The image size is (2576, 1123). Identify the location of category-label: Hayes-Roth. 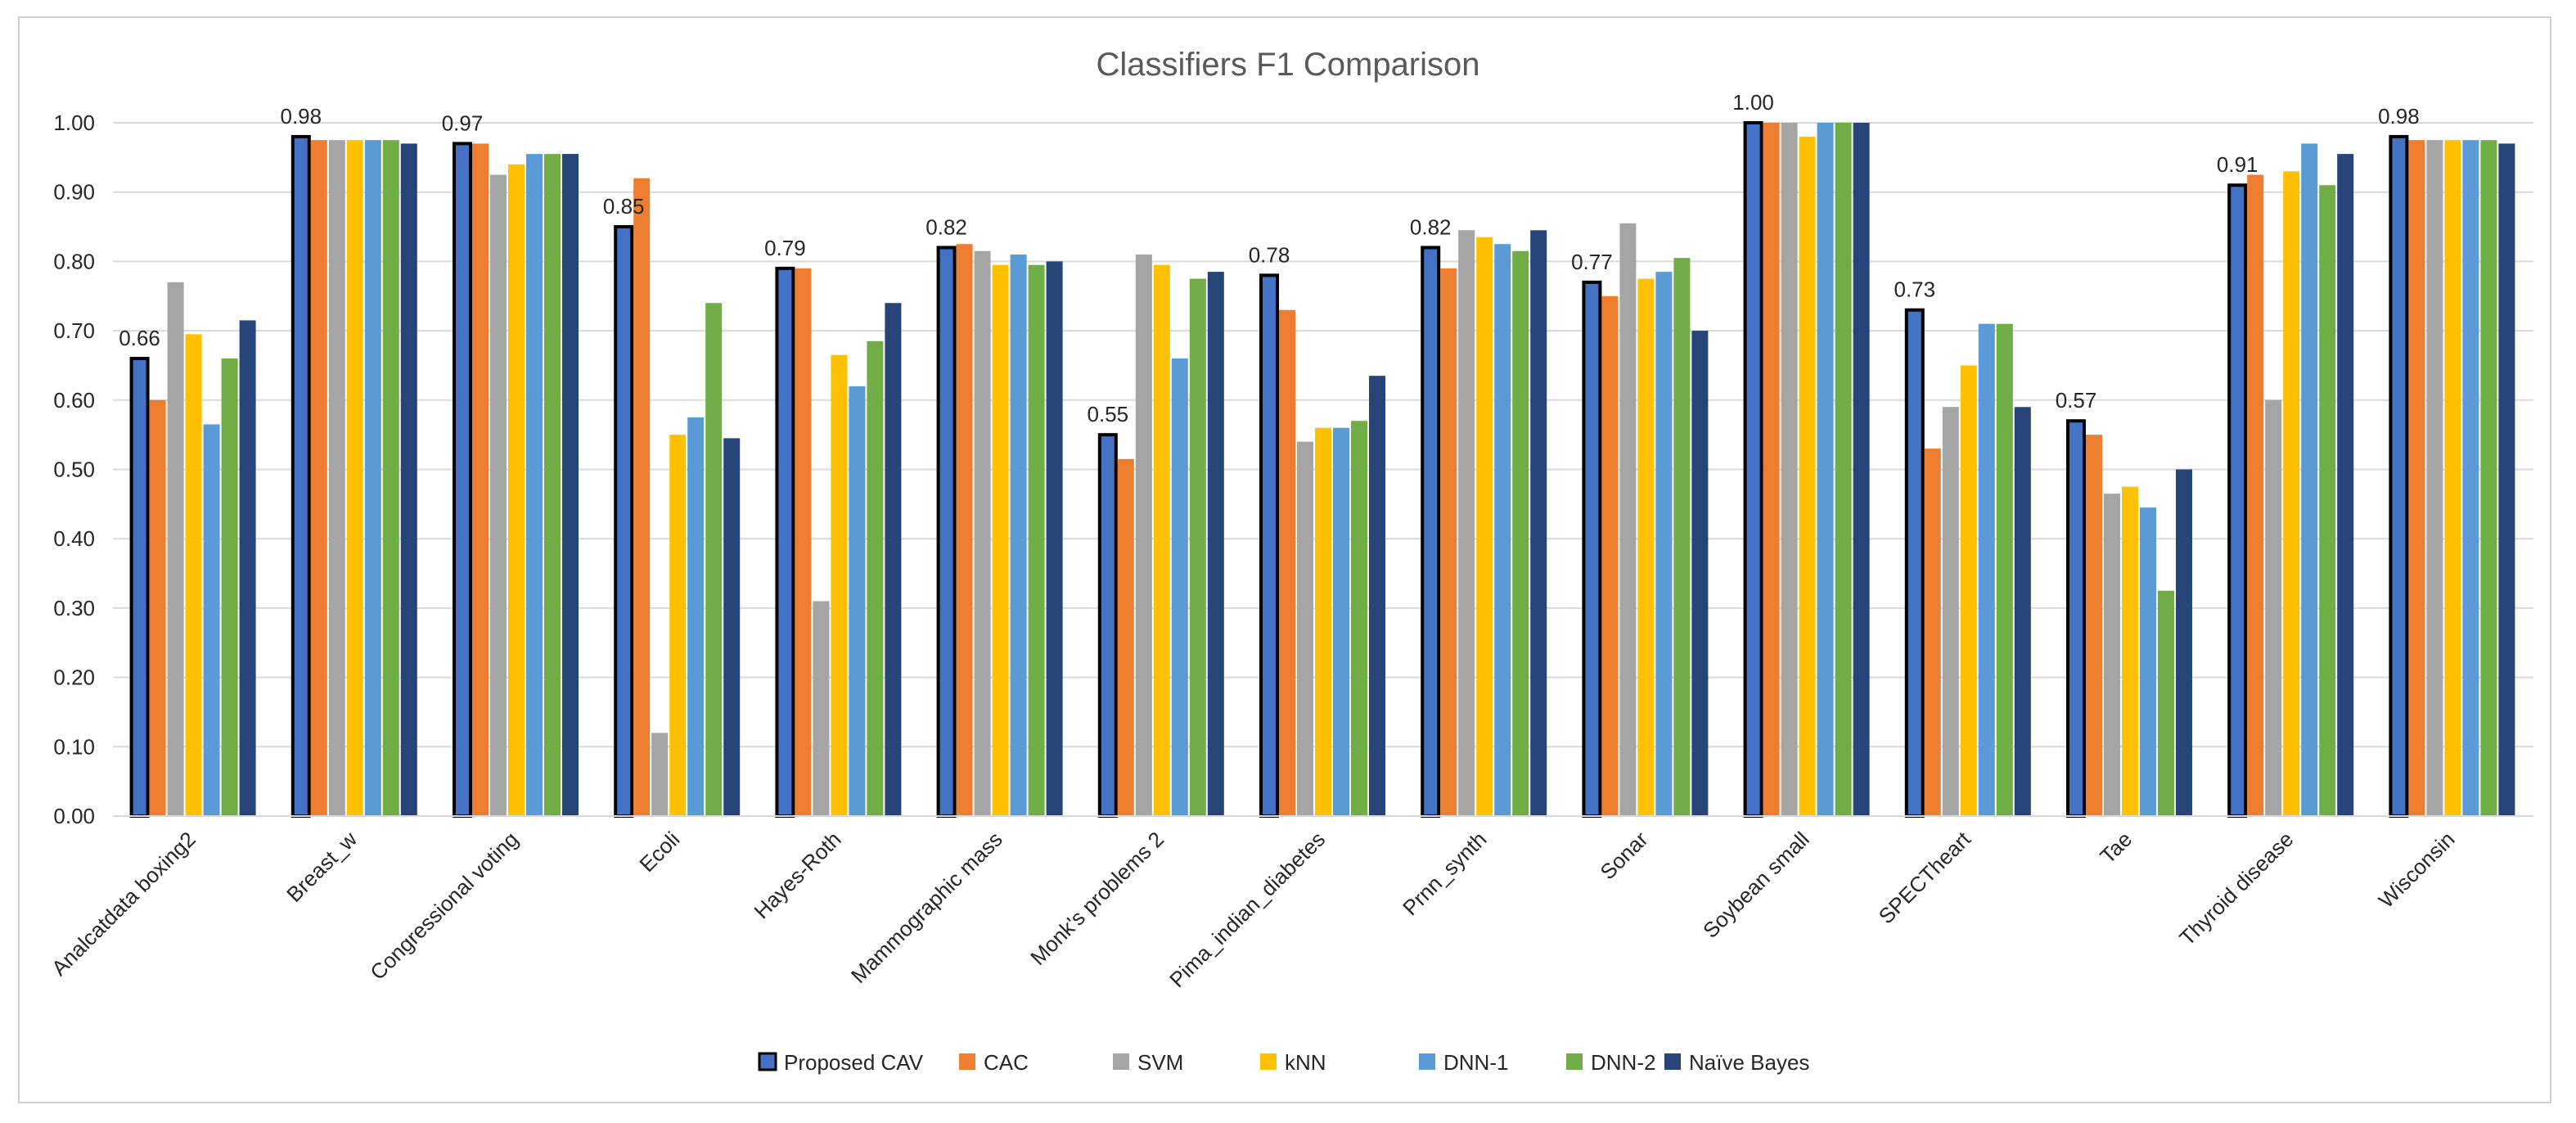
(797, 875).